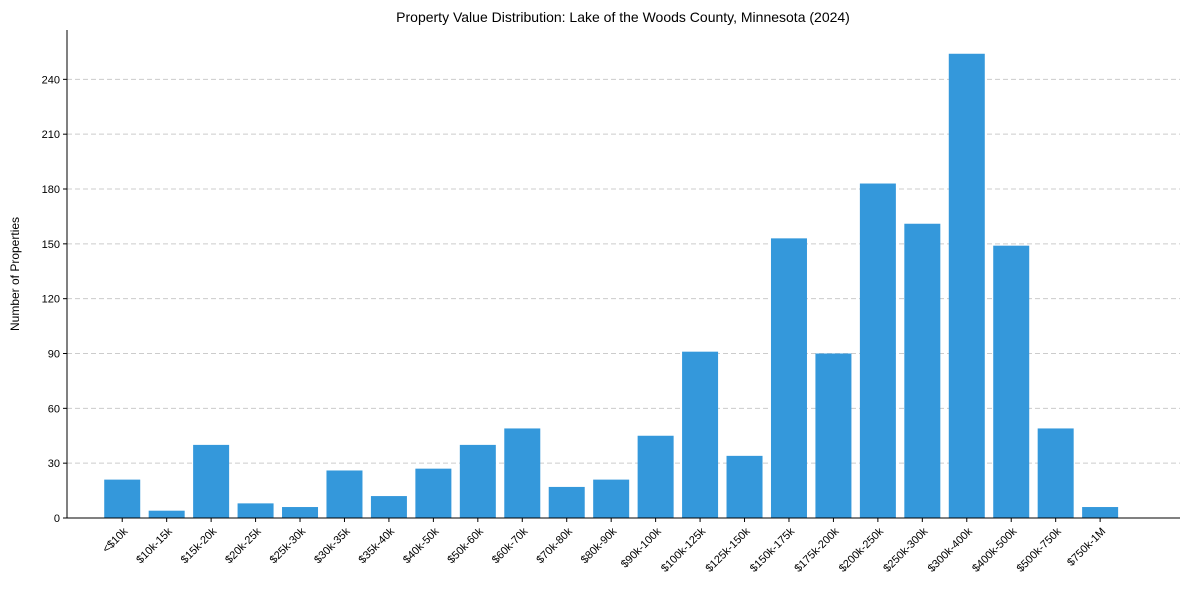 This screenshot has width=1189, height=590. I want to click on x-tick-label: $80k-90k, so click(599, 545).